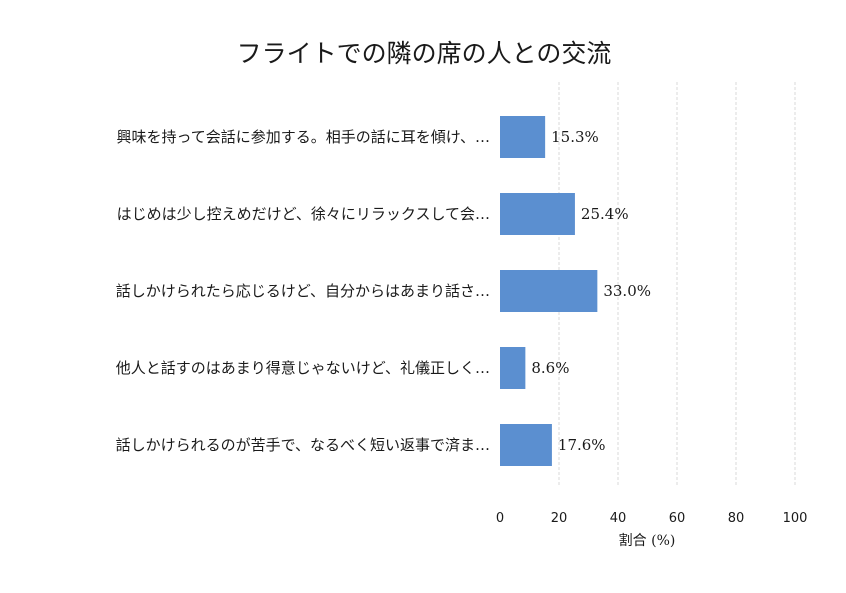 This screenshot has height=593, width=846. Describe the element at coordinates (652, 518) in the screenshot. I see `x-axis-ticks: 0 20 40 60 80 100` at that location.